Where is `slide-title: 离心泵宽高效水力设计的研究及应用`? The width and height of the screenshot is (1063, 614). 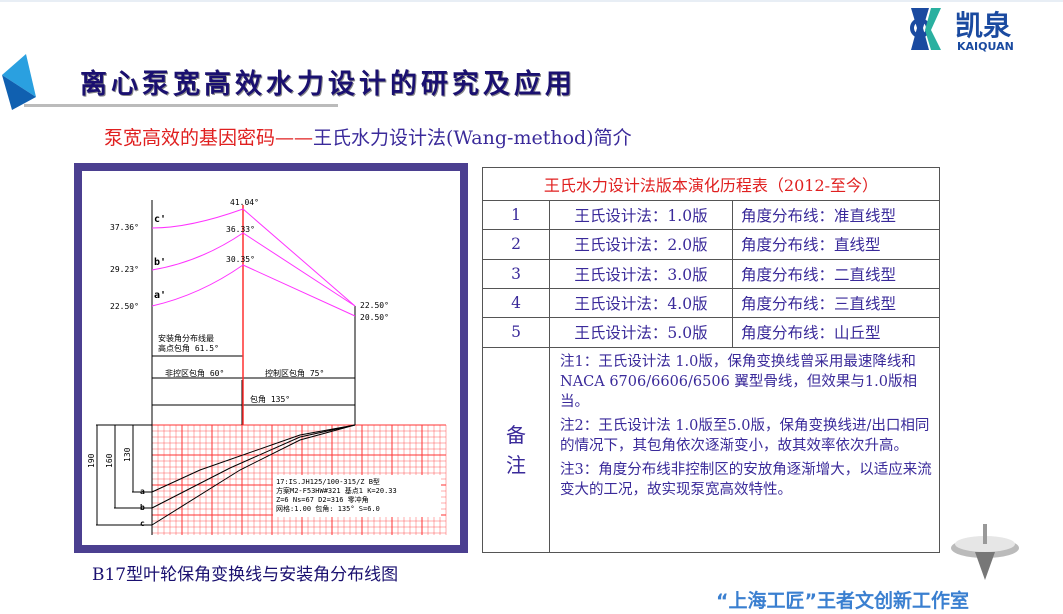
slide-title: 离心泵宽高效水力设计的研究及应用 is located at coordinates (328, 84).